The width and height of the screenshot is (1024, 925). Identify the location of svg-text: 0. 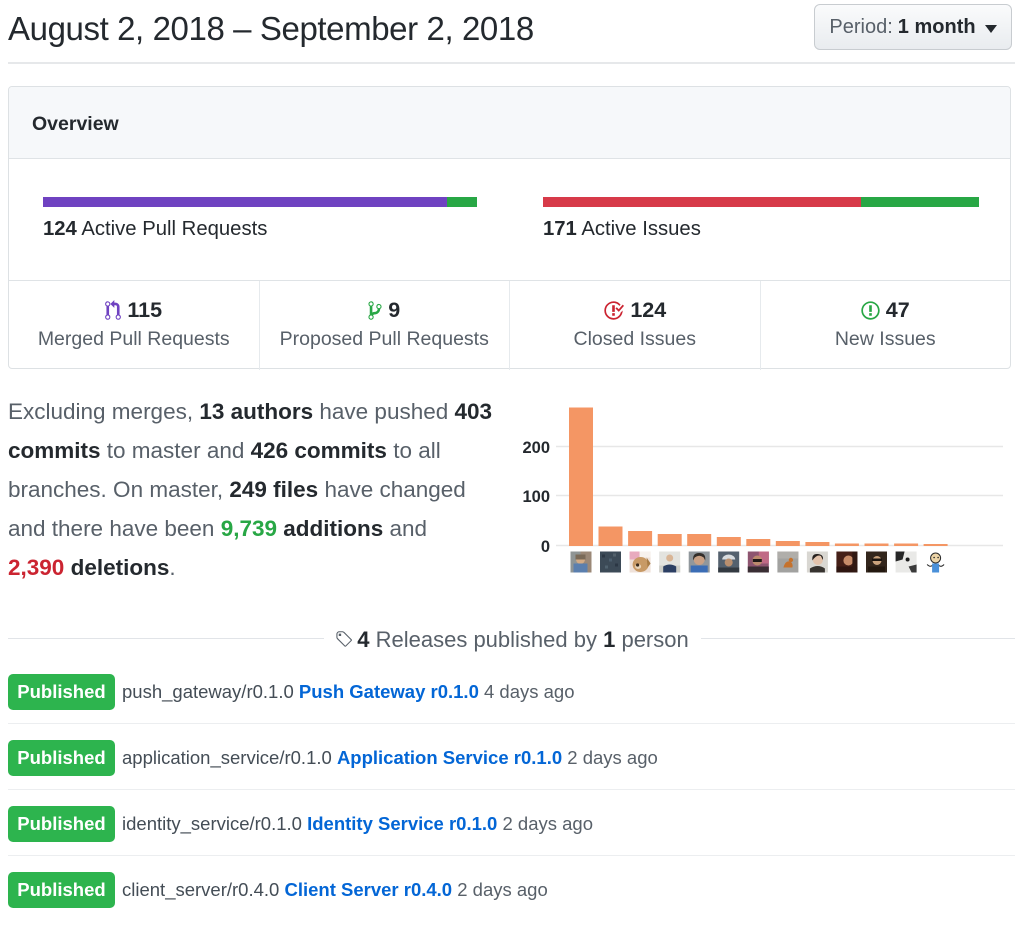
(545, 547).